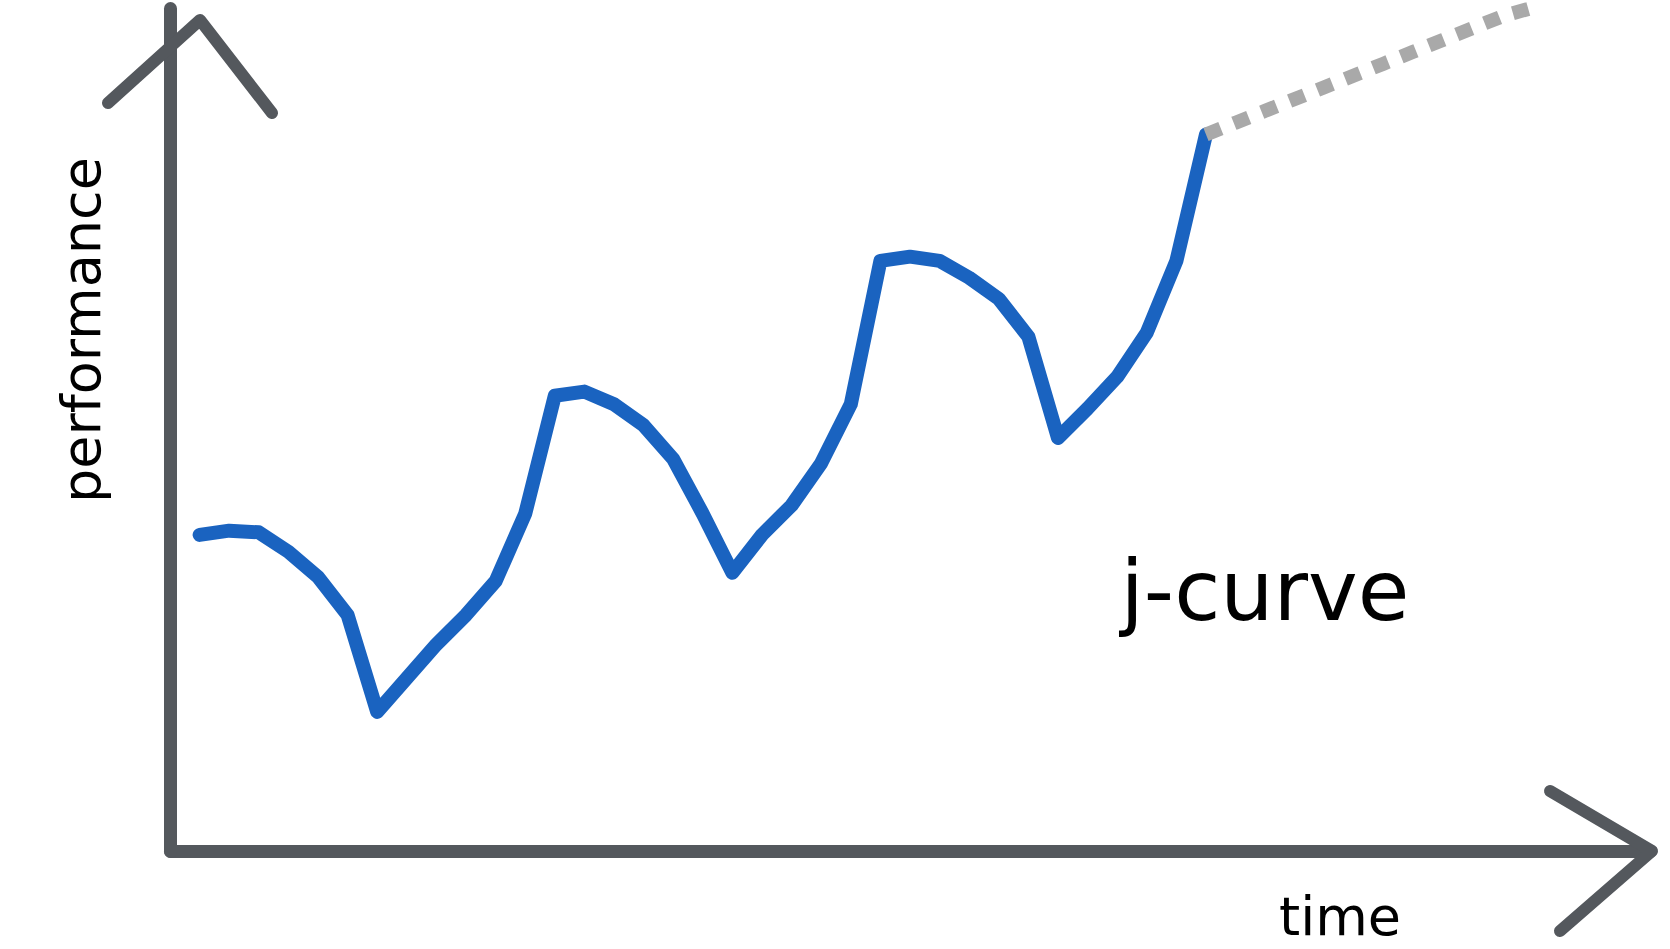 This screenshot has height=949, width=1670. I want to click on annotation: j-curve, so click(1264, 591).